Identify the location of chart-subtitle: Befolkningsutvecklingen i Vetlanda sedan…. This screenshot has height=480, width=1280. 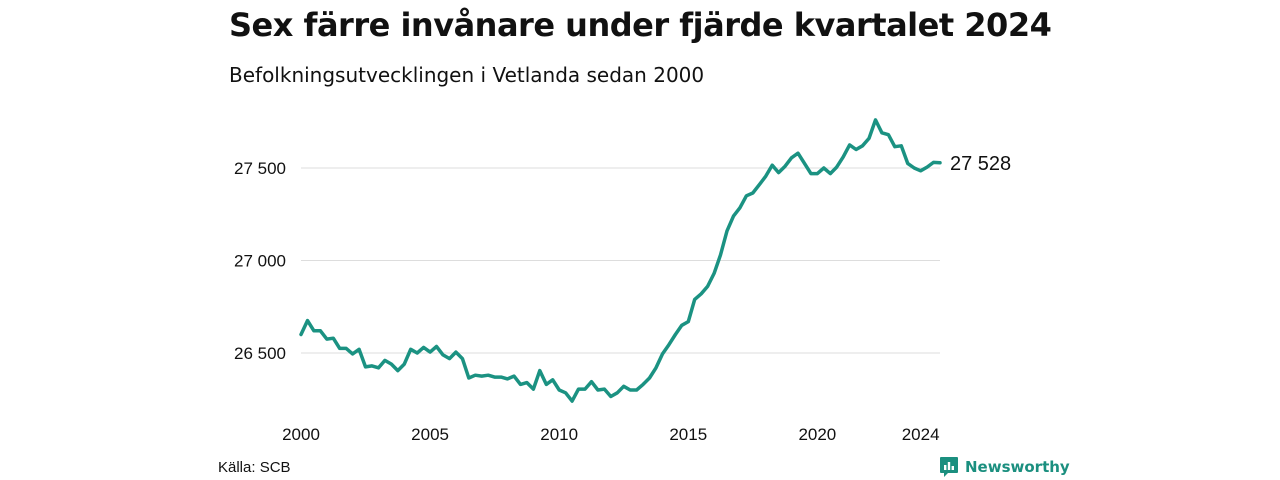
(467, 75).